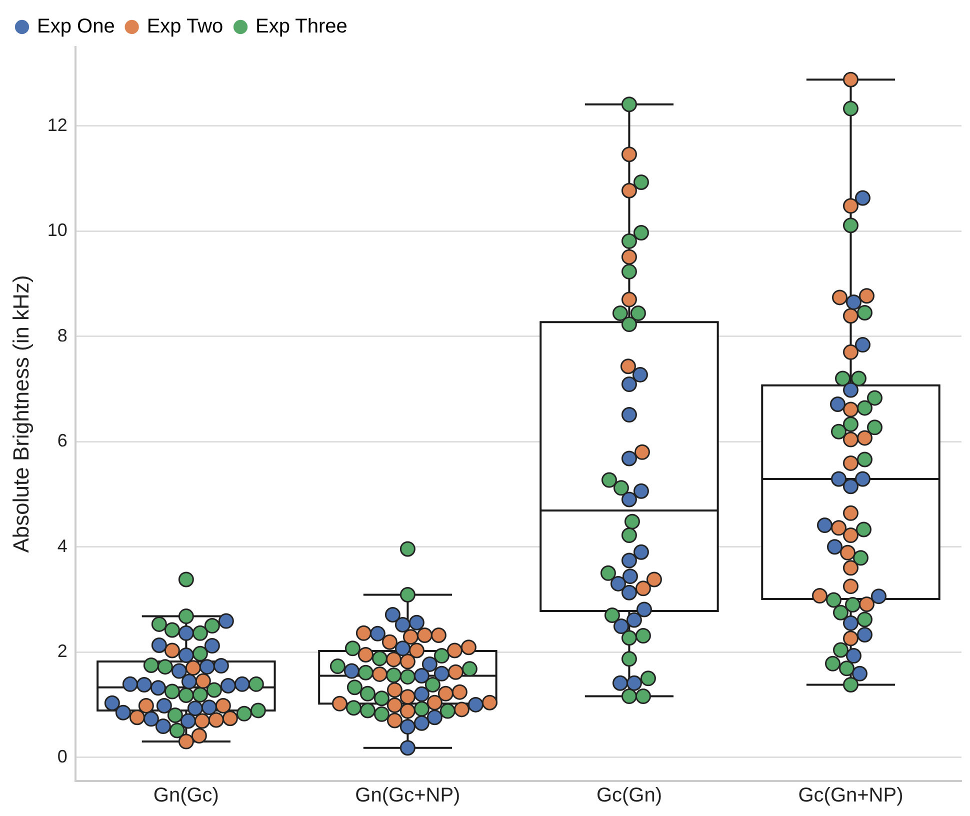 Image resolution: width=970 pixels, height=816 pixels. I want to click on legend-label: Exp Two, so click(185, 27).